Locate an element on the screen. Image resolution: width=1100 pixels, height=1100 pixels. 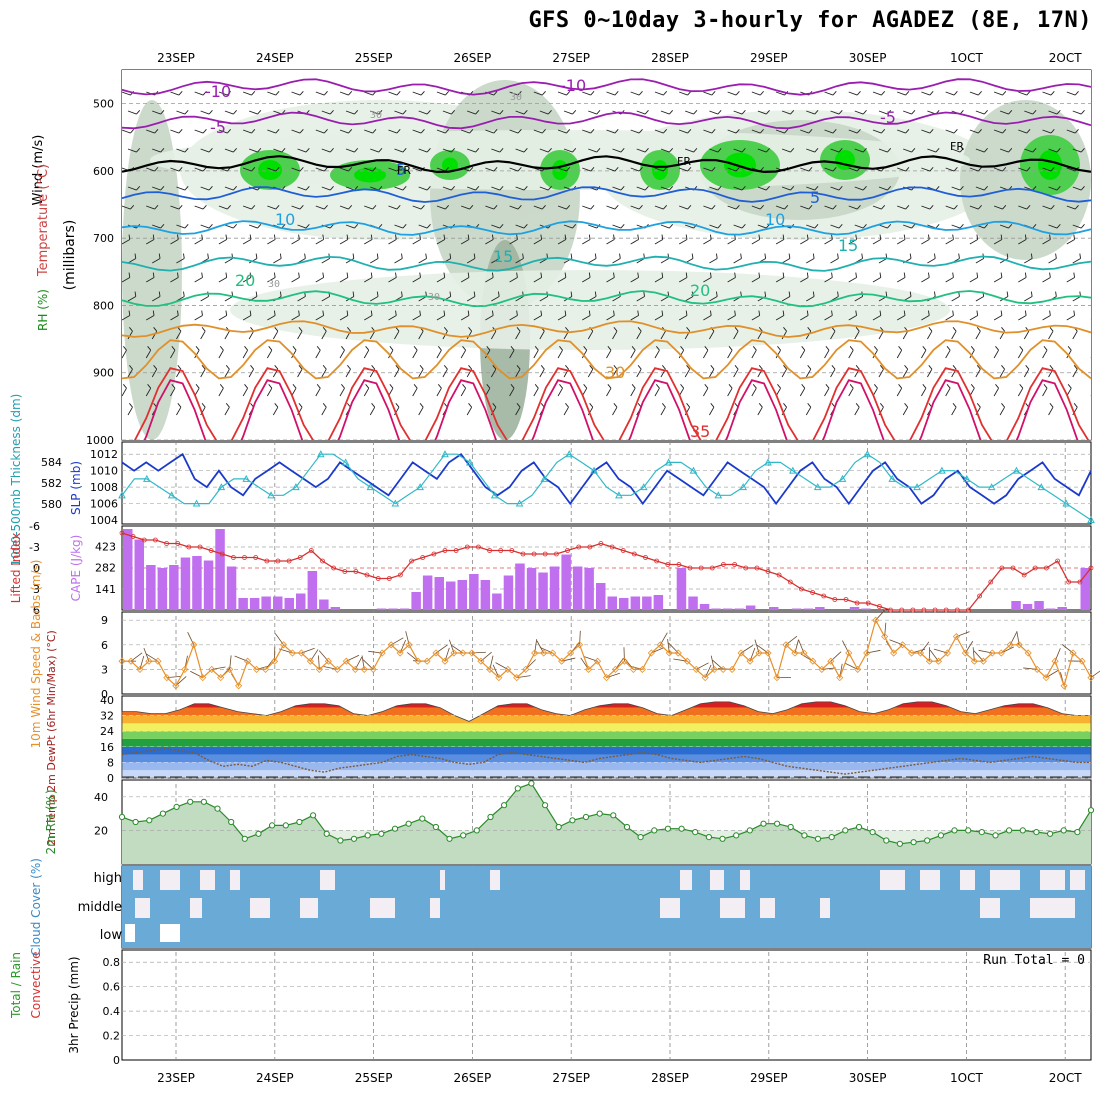
temp-tick: 40 is located at coordinates (107, 700).